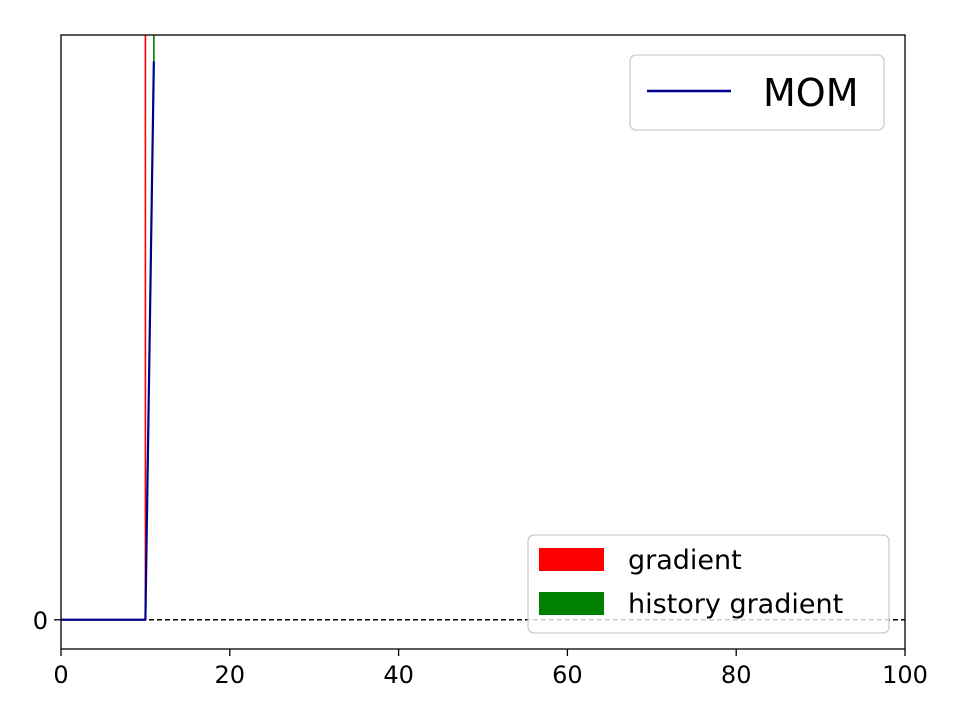  I want to click on x-tick-label: 0, so click(60, 675).